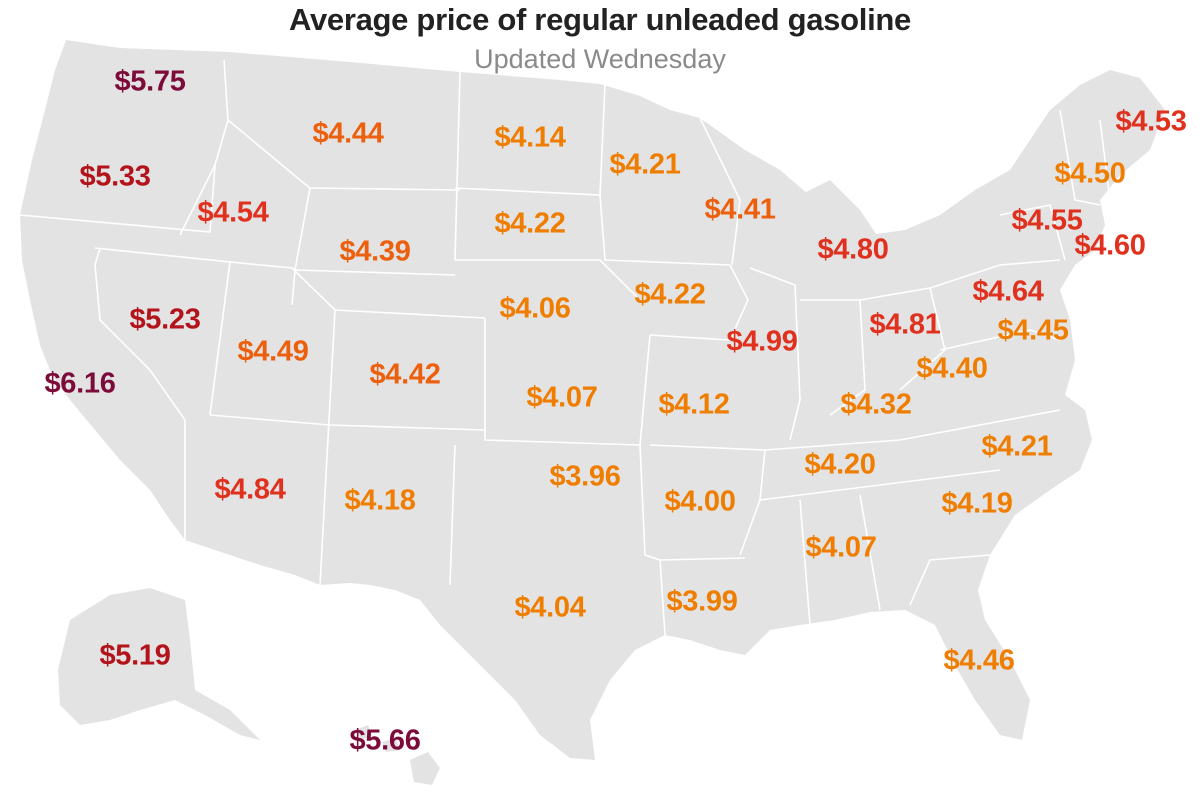  I want to click on price-label-ks: $4.07, so click(562, 397).